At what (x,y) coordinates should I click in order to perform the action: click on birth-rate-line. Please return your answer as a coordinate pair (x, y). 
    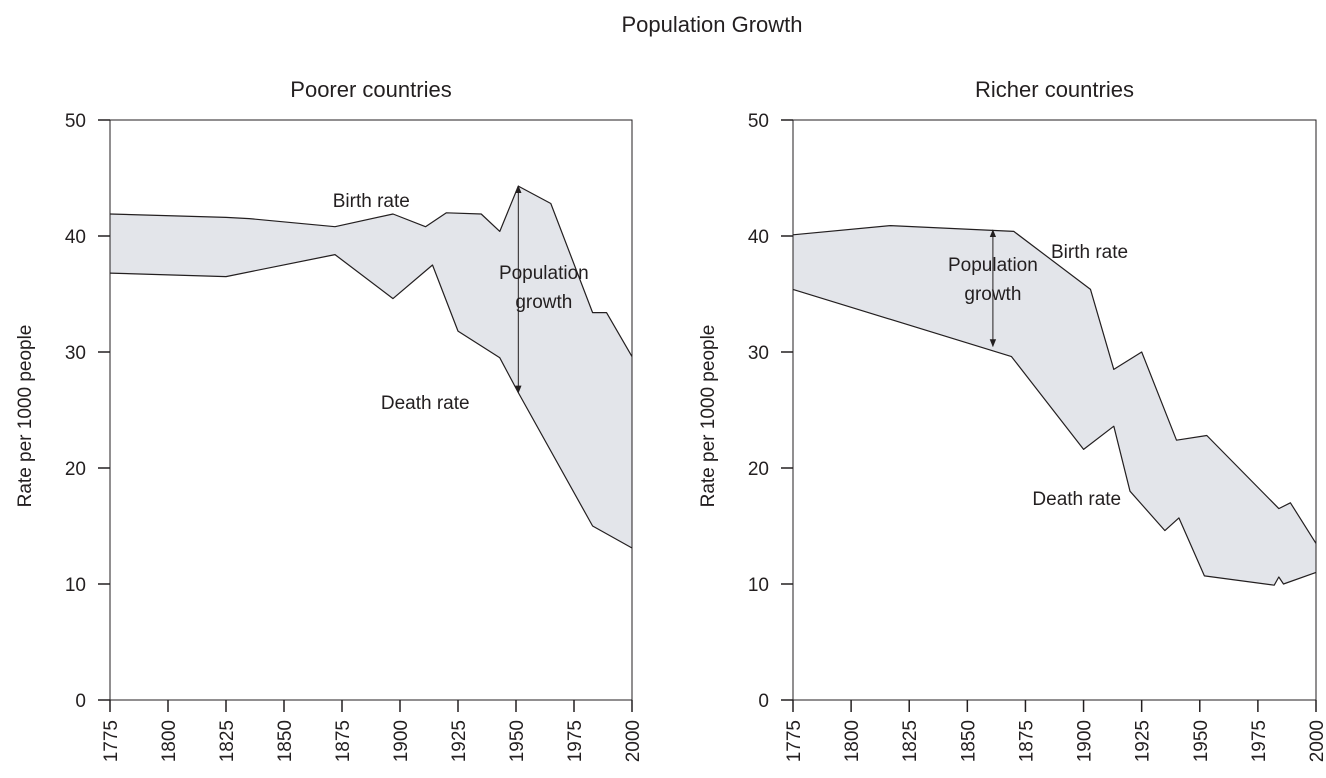
    Looking at the image, I should click on (371, 271).